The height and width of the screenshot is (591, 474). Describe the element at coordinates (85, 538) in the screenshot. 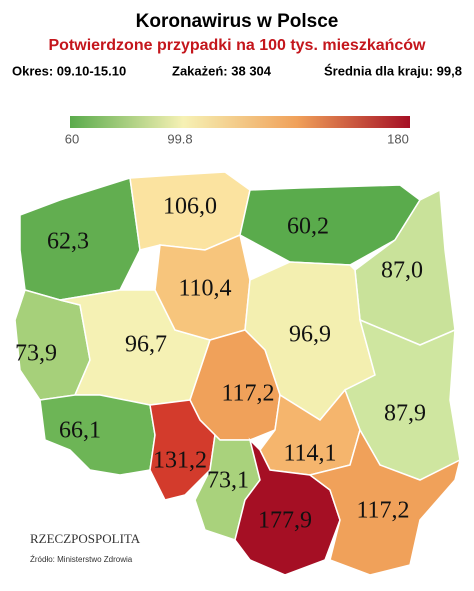

I see `logo: RZECZPOSPOLITA` at that location.